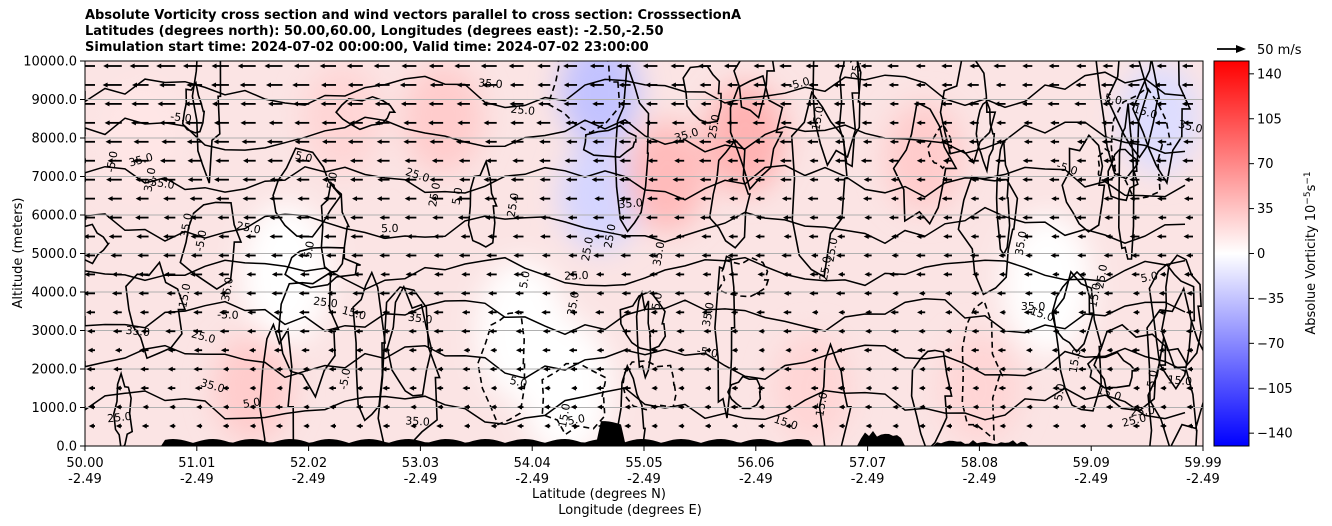 The width and height of the screenshot is (1332, 526). Describe the element at coordinates (55, 331) in the screenshot. I see `y-tick-label: 3000.0` at that location.